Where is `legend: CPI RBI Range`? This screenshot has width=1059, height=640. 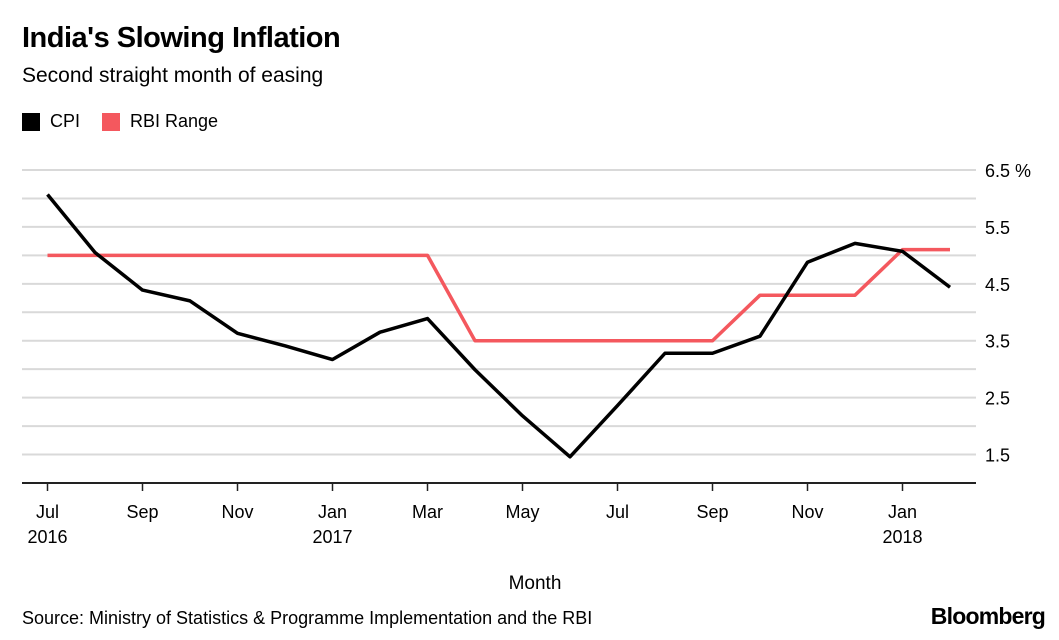 legend: CPI RBI Range is located at coordinates (131, 121).